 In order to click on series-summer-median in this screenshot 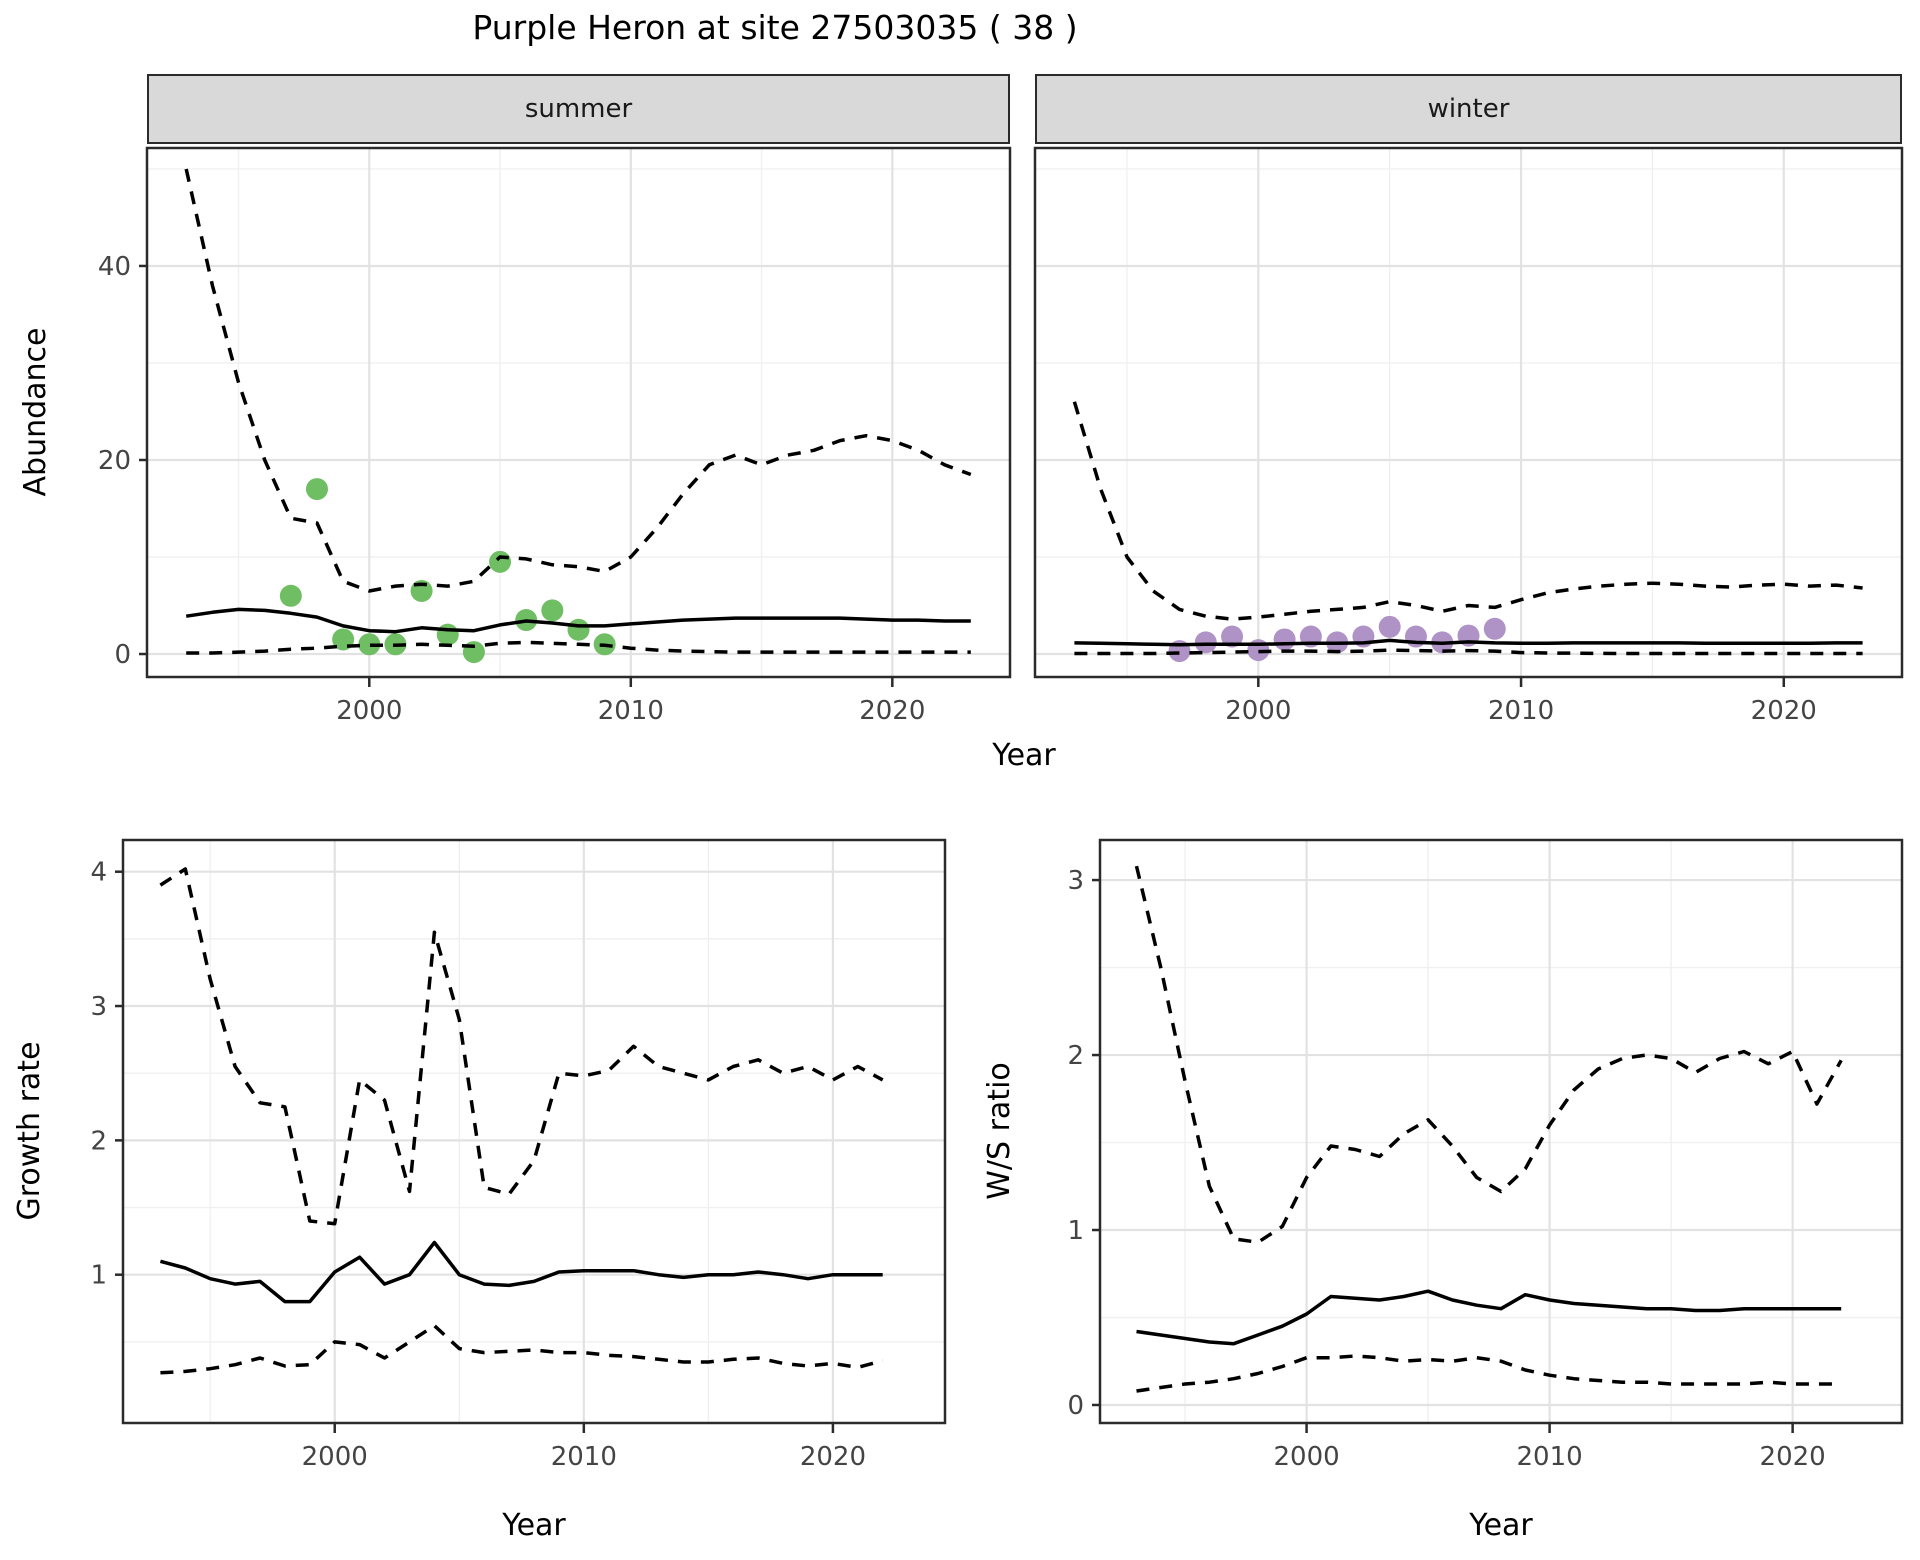, I will do `click(578, 620)`.